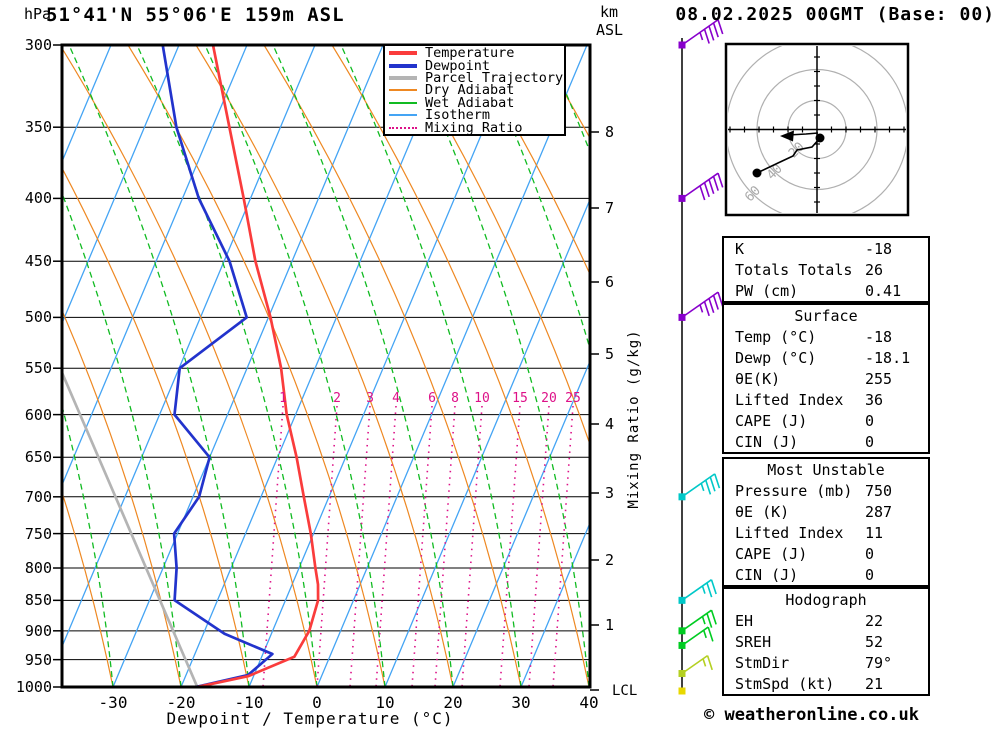  I want to click on panel-row-value: 79°, so click(879, 662).